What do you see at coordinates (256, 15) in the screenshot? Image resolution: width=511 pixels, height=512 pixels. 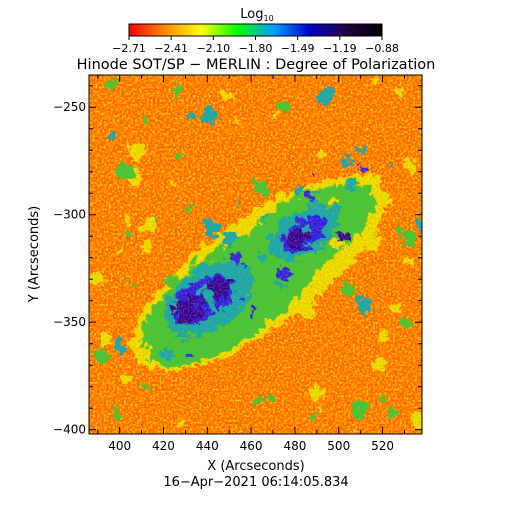 I see `colorbar-label: Log10` at bounding box center [256, 15].